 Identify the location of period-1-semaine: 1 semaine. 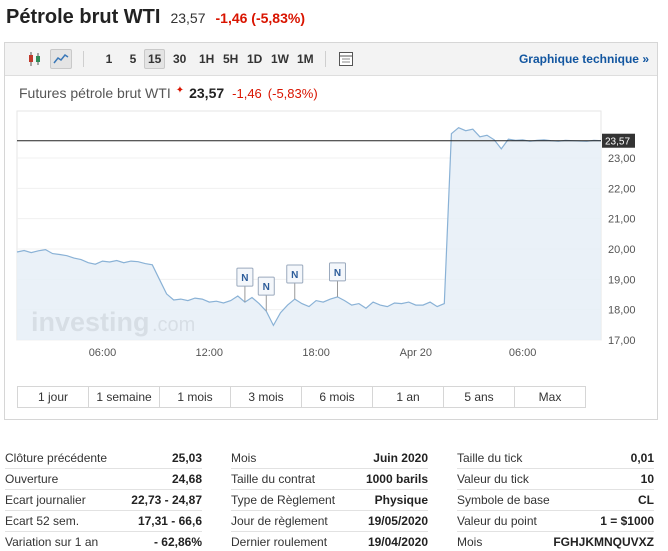
(124, 397).